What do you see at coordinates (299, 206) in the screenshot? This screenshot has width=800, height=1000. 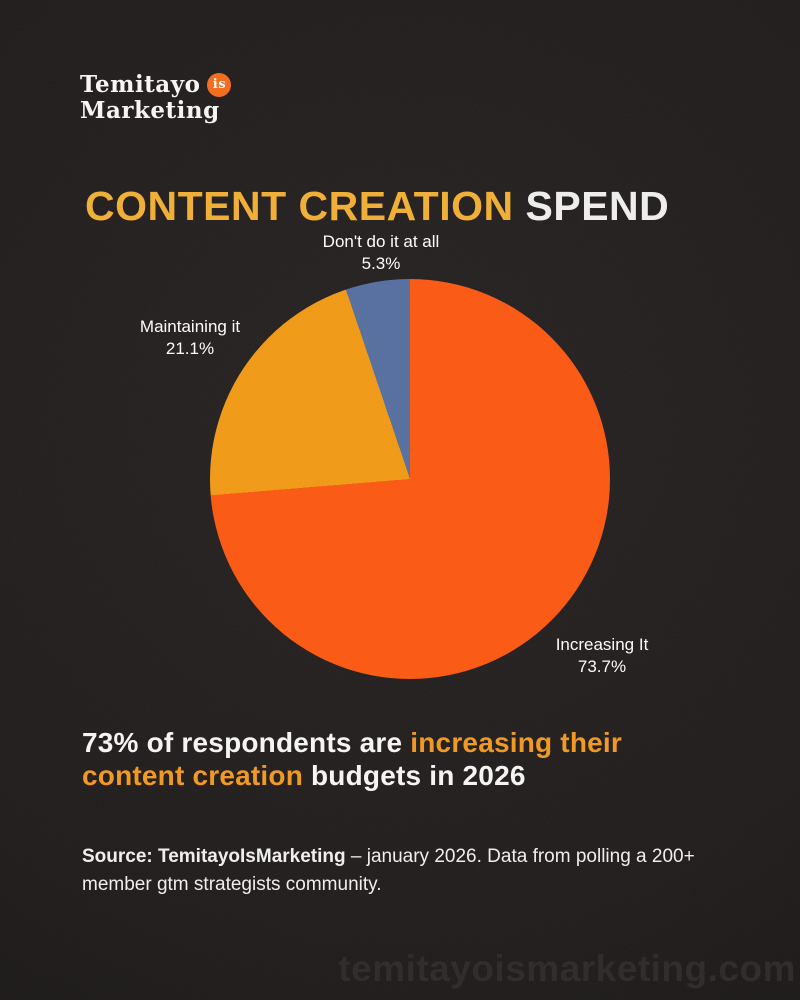 I see `title-accent: CONTENT CREATION` at bounding box center [299, 206].